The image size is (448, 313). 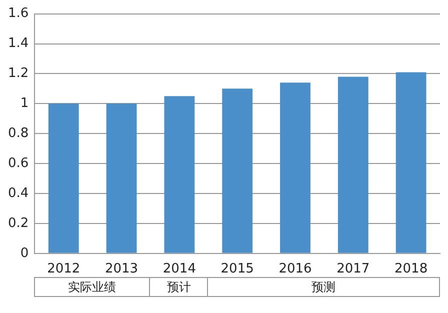 I want to click on text: 预计, so click(x=178, y=287).